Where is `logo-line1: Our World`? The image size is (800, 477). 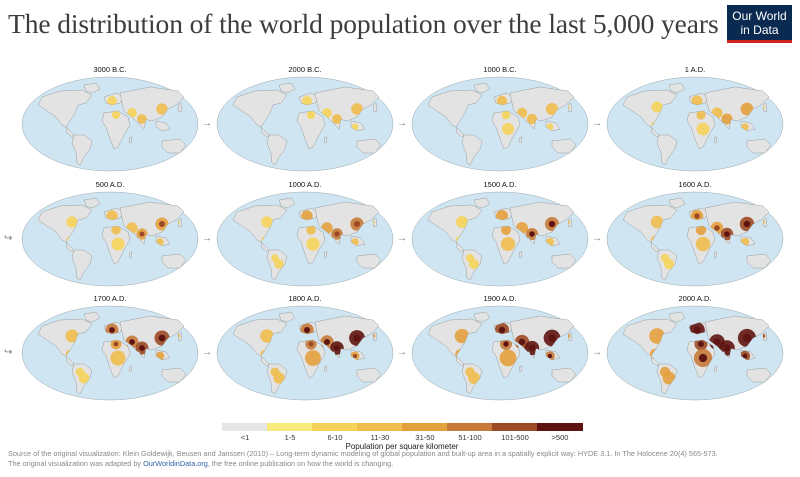
logo-line1: Our World is located at coordinates (759, 16).